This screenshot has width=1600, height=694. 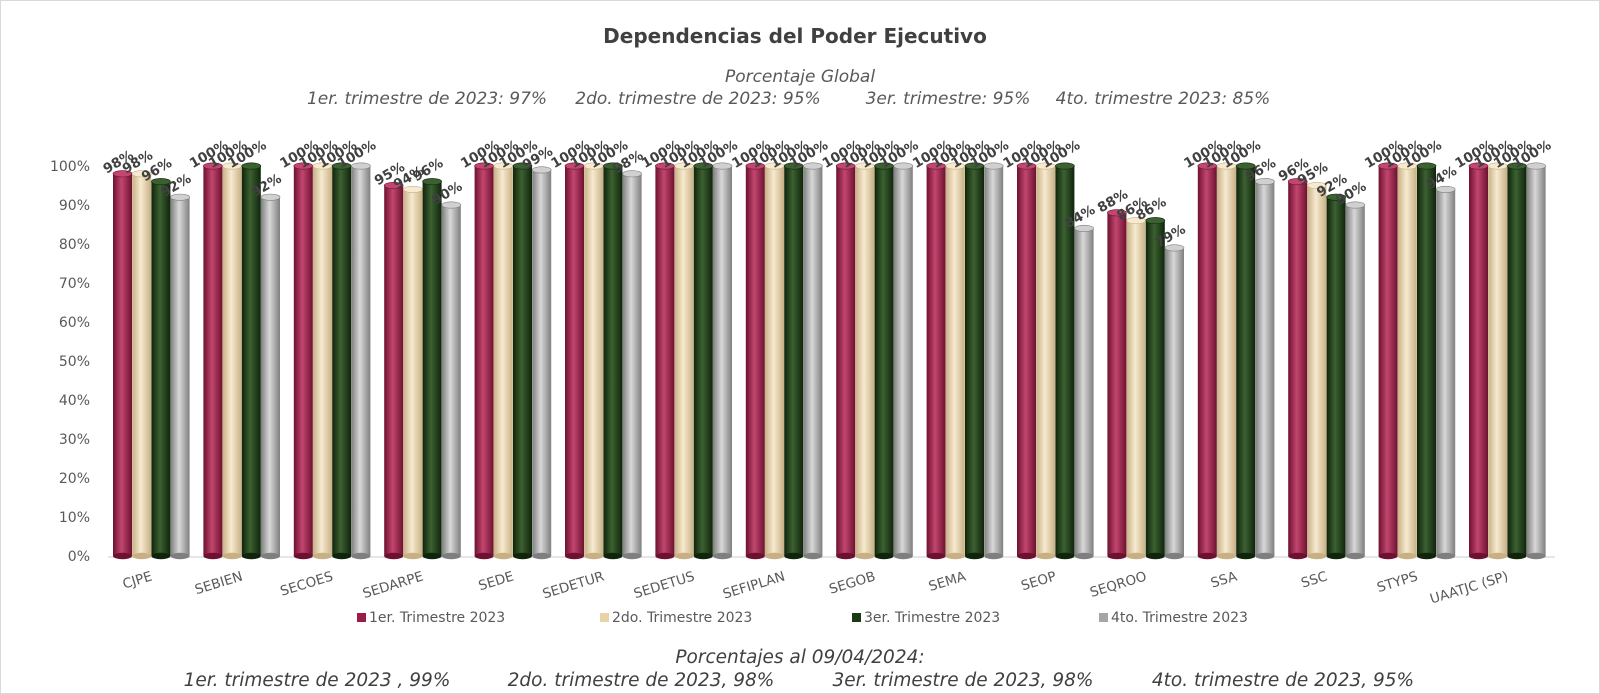 I want to click on category-label: SEDE, so click(x=496, y=582).